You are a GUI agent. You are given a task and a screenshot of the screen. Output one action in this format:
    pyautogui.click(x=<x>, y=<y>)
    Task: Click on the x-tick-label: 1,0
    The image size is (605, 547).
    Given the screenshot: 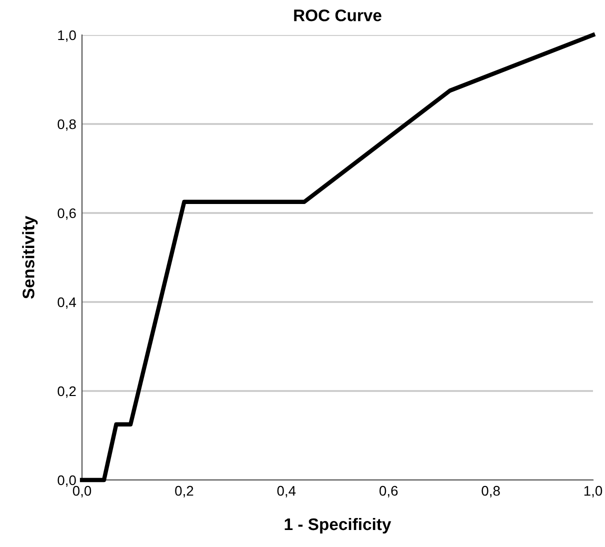 What is the action you would take?
    pyautogui.click(x=593, y=492)
    